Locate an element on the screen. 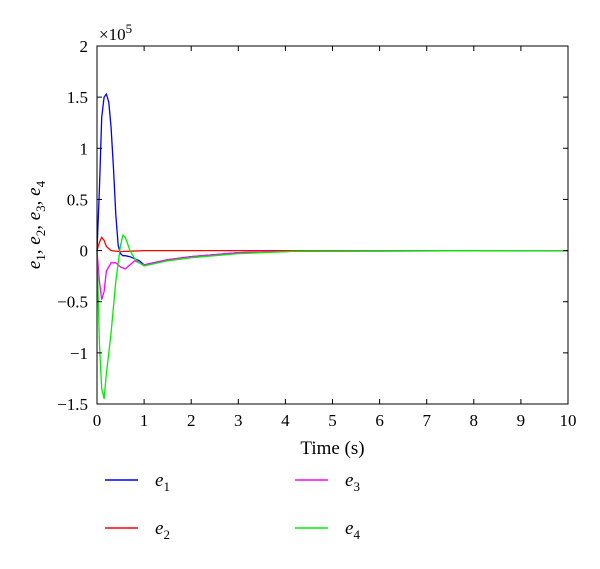 The height and width of the screenshot is (569, 600). legend-label-e1: e1 is located at coordinates (162, 482).